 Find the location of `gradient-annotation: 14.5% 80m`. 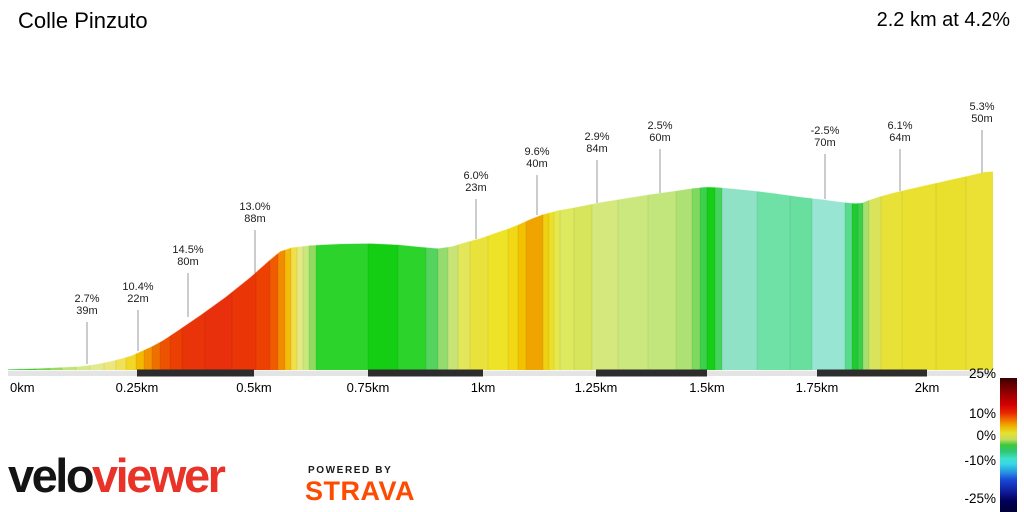

gradient-annotation: 14.5% 80m is located at coordinates (188, 256).